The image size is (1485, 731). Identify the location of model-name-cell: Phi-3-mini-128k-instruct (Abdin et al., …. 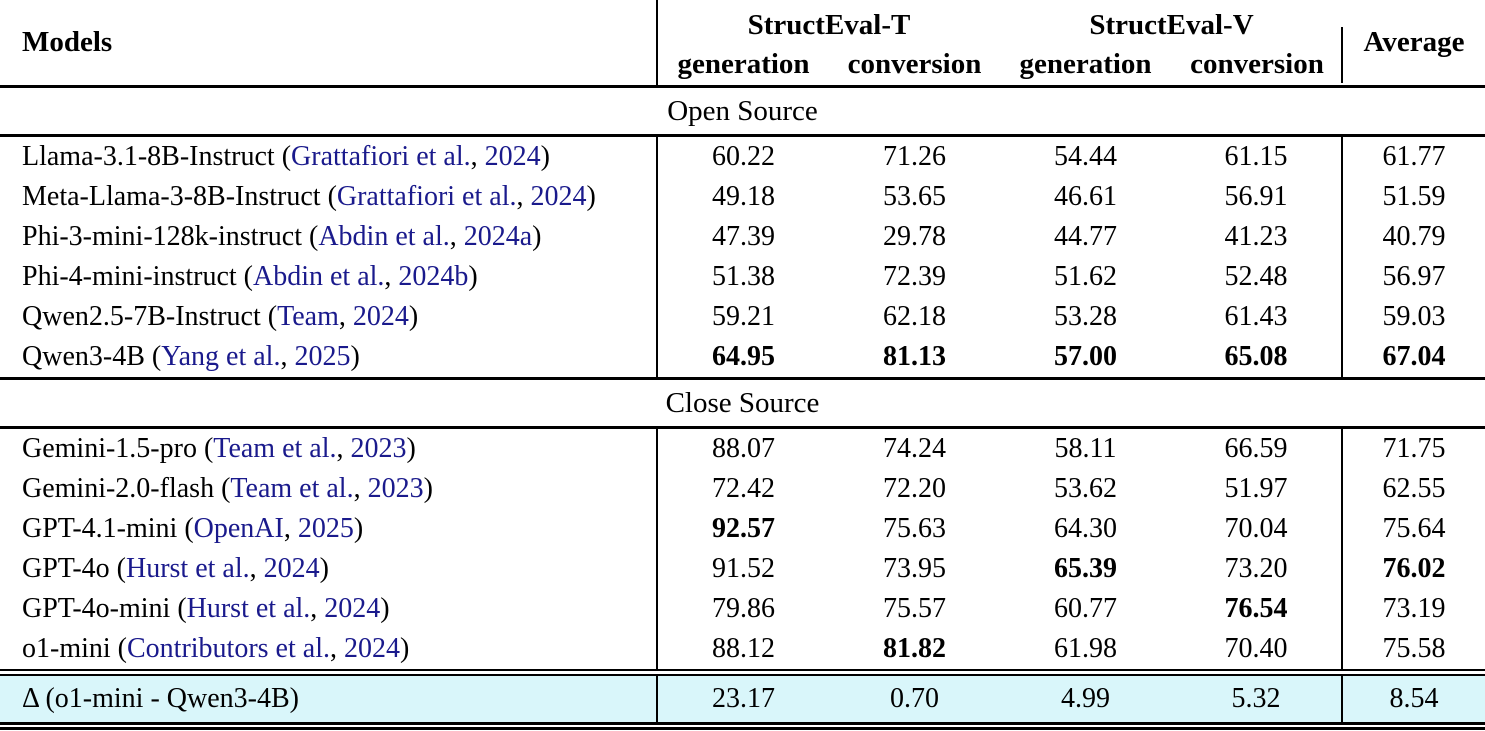
(329, 237).